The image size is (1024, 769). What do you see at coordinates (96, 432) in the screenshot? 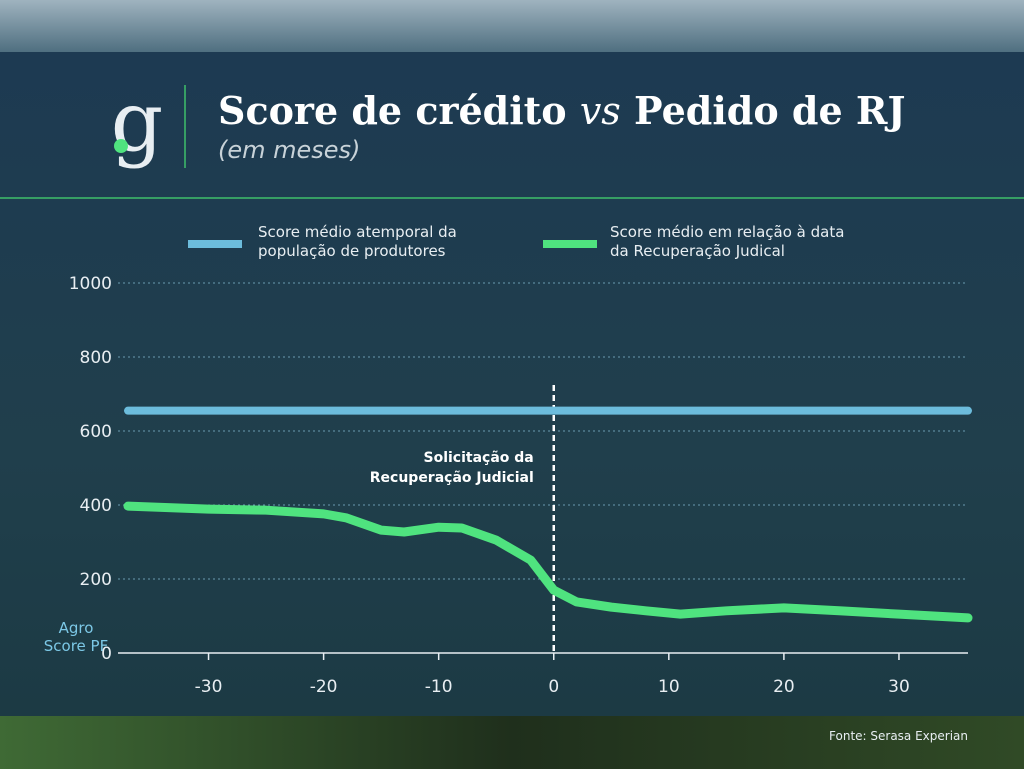
I see `y-tick-label: 600` at bounding box center [96, 432].